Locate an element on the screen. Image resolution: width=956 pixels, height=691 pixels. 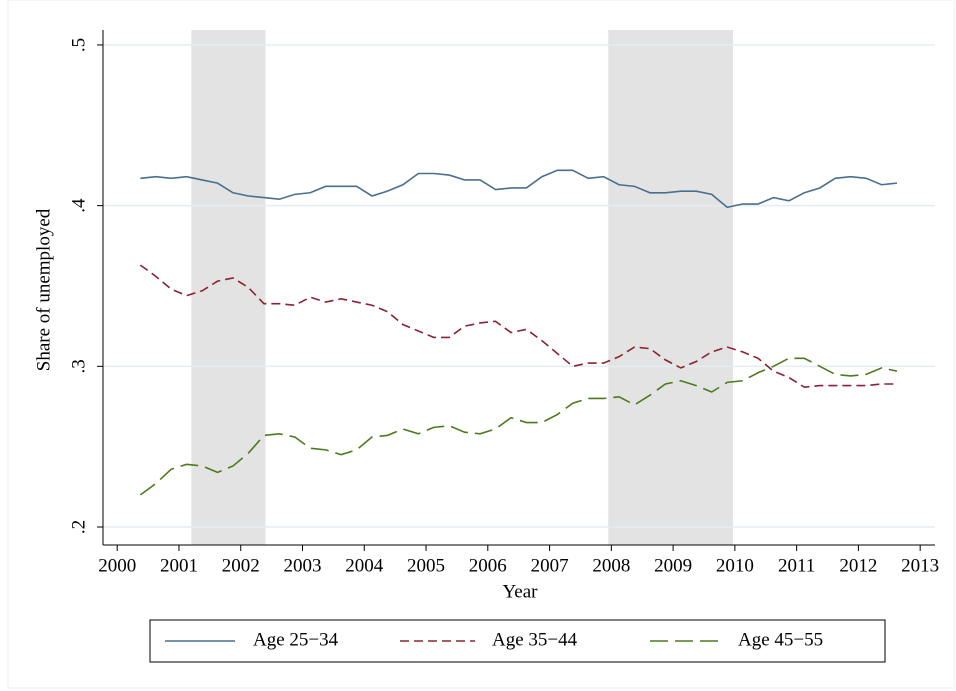
y-axis-label: Share of unemployed is located at coordinates (43, 289).